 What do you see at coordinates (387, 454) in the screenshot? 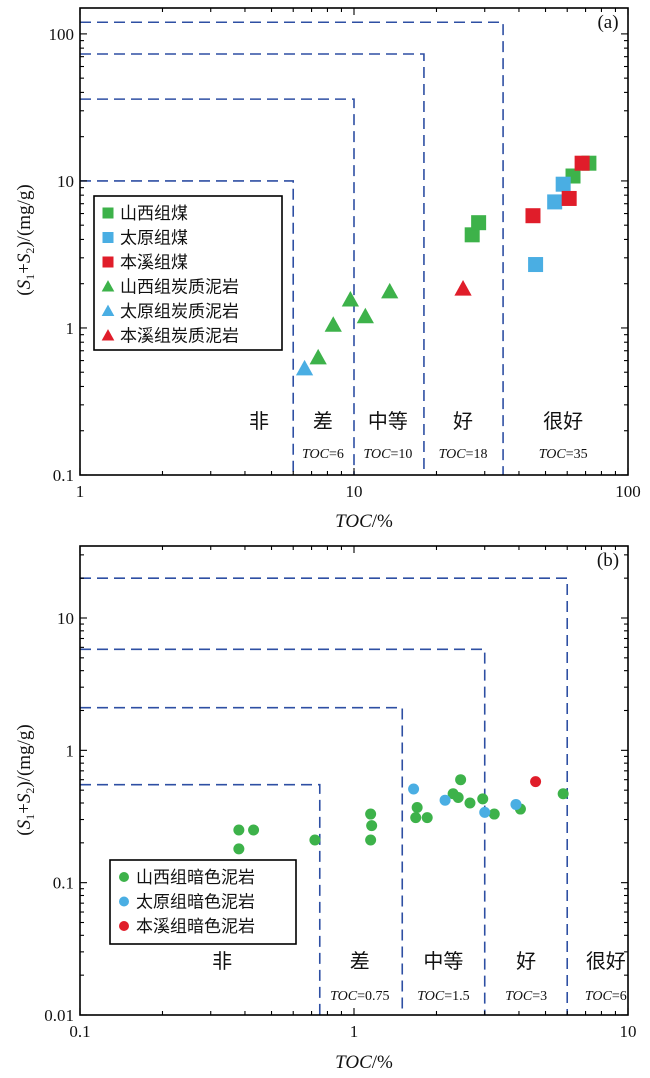
I see `toc-threshold-label: TOC=10` at bounding box center [387, 454].